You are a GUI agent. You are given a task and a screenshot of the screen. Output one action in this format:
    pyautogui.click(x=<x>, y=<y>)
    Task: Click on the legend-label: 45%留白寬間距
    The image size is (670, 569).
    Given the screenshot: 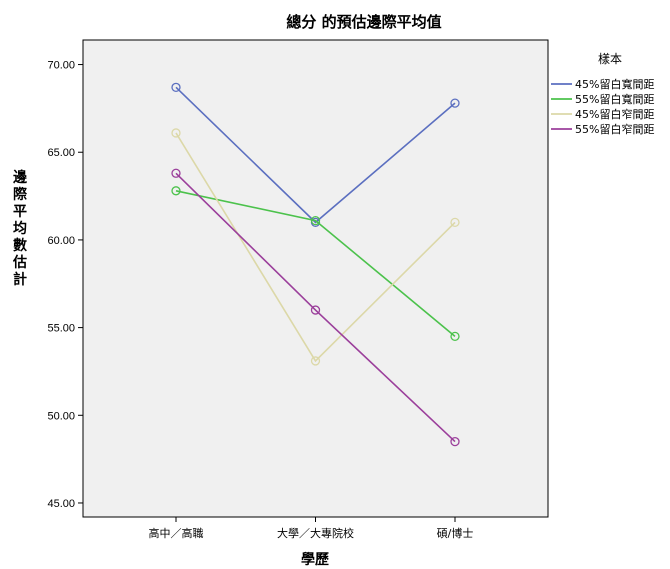 What is the action you would take?
    pyautogui.click(x=614, y=84)
    